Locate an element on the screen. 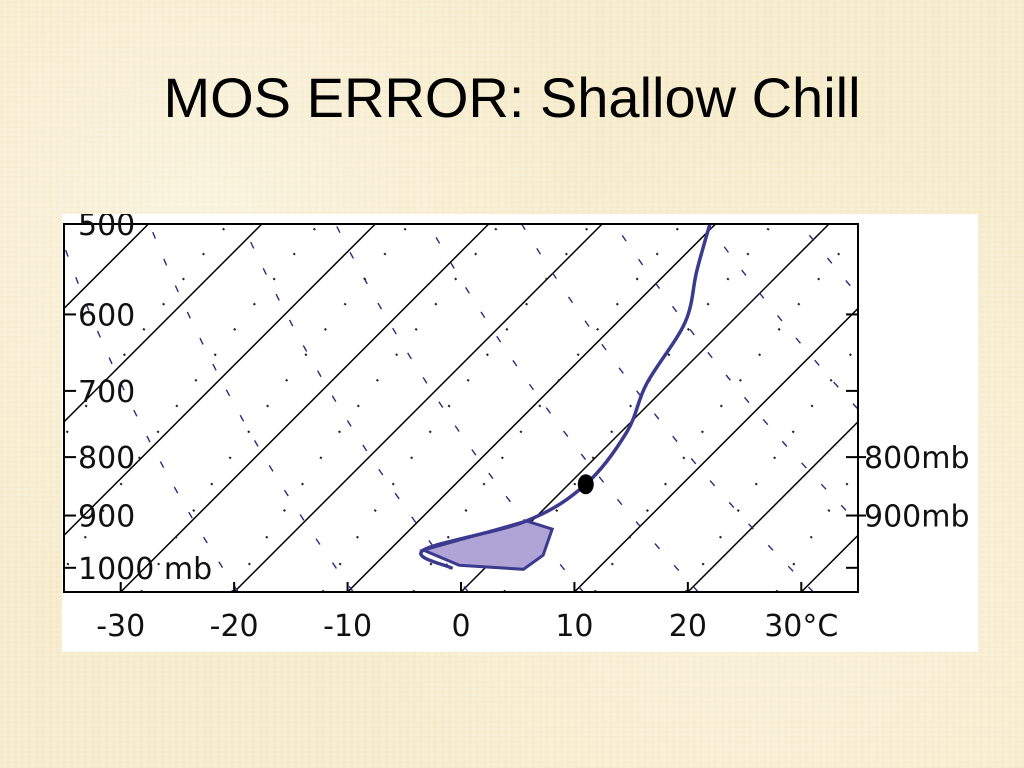 This screenshot has width=1024, height=768. reference-level-label: 900mb is located at coordinates (917, 517).